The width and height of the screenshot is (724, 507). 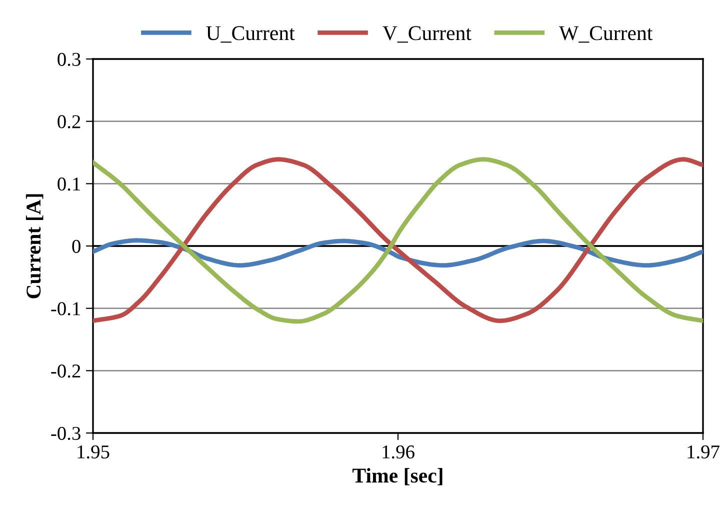 What do you see at coordinates (94, 452) in the screenshot?
I see `x-tick-label: 1.95` at bounding box center [94, 452].